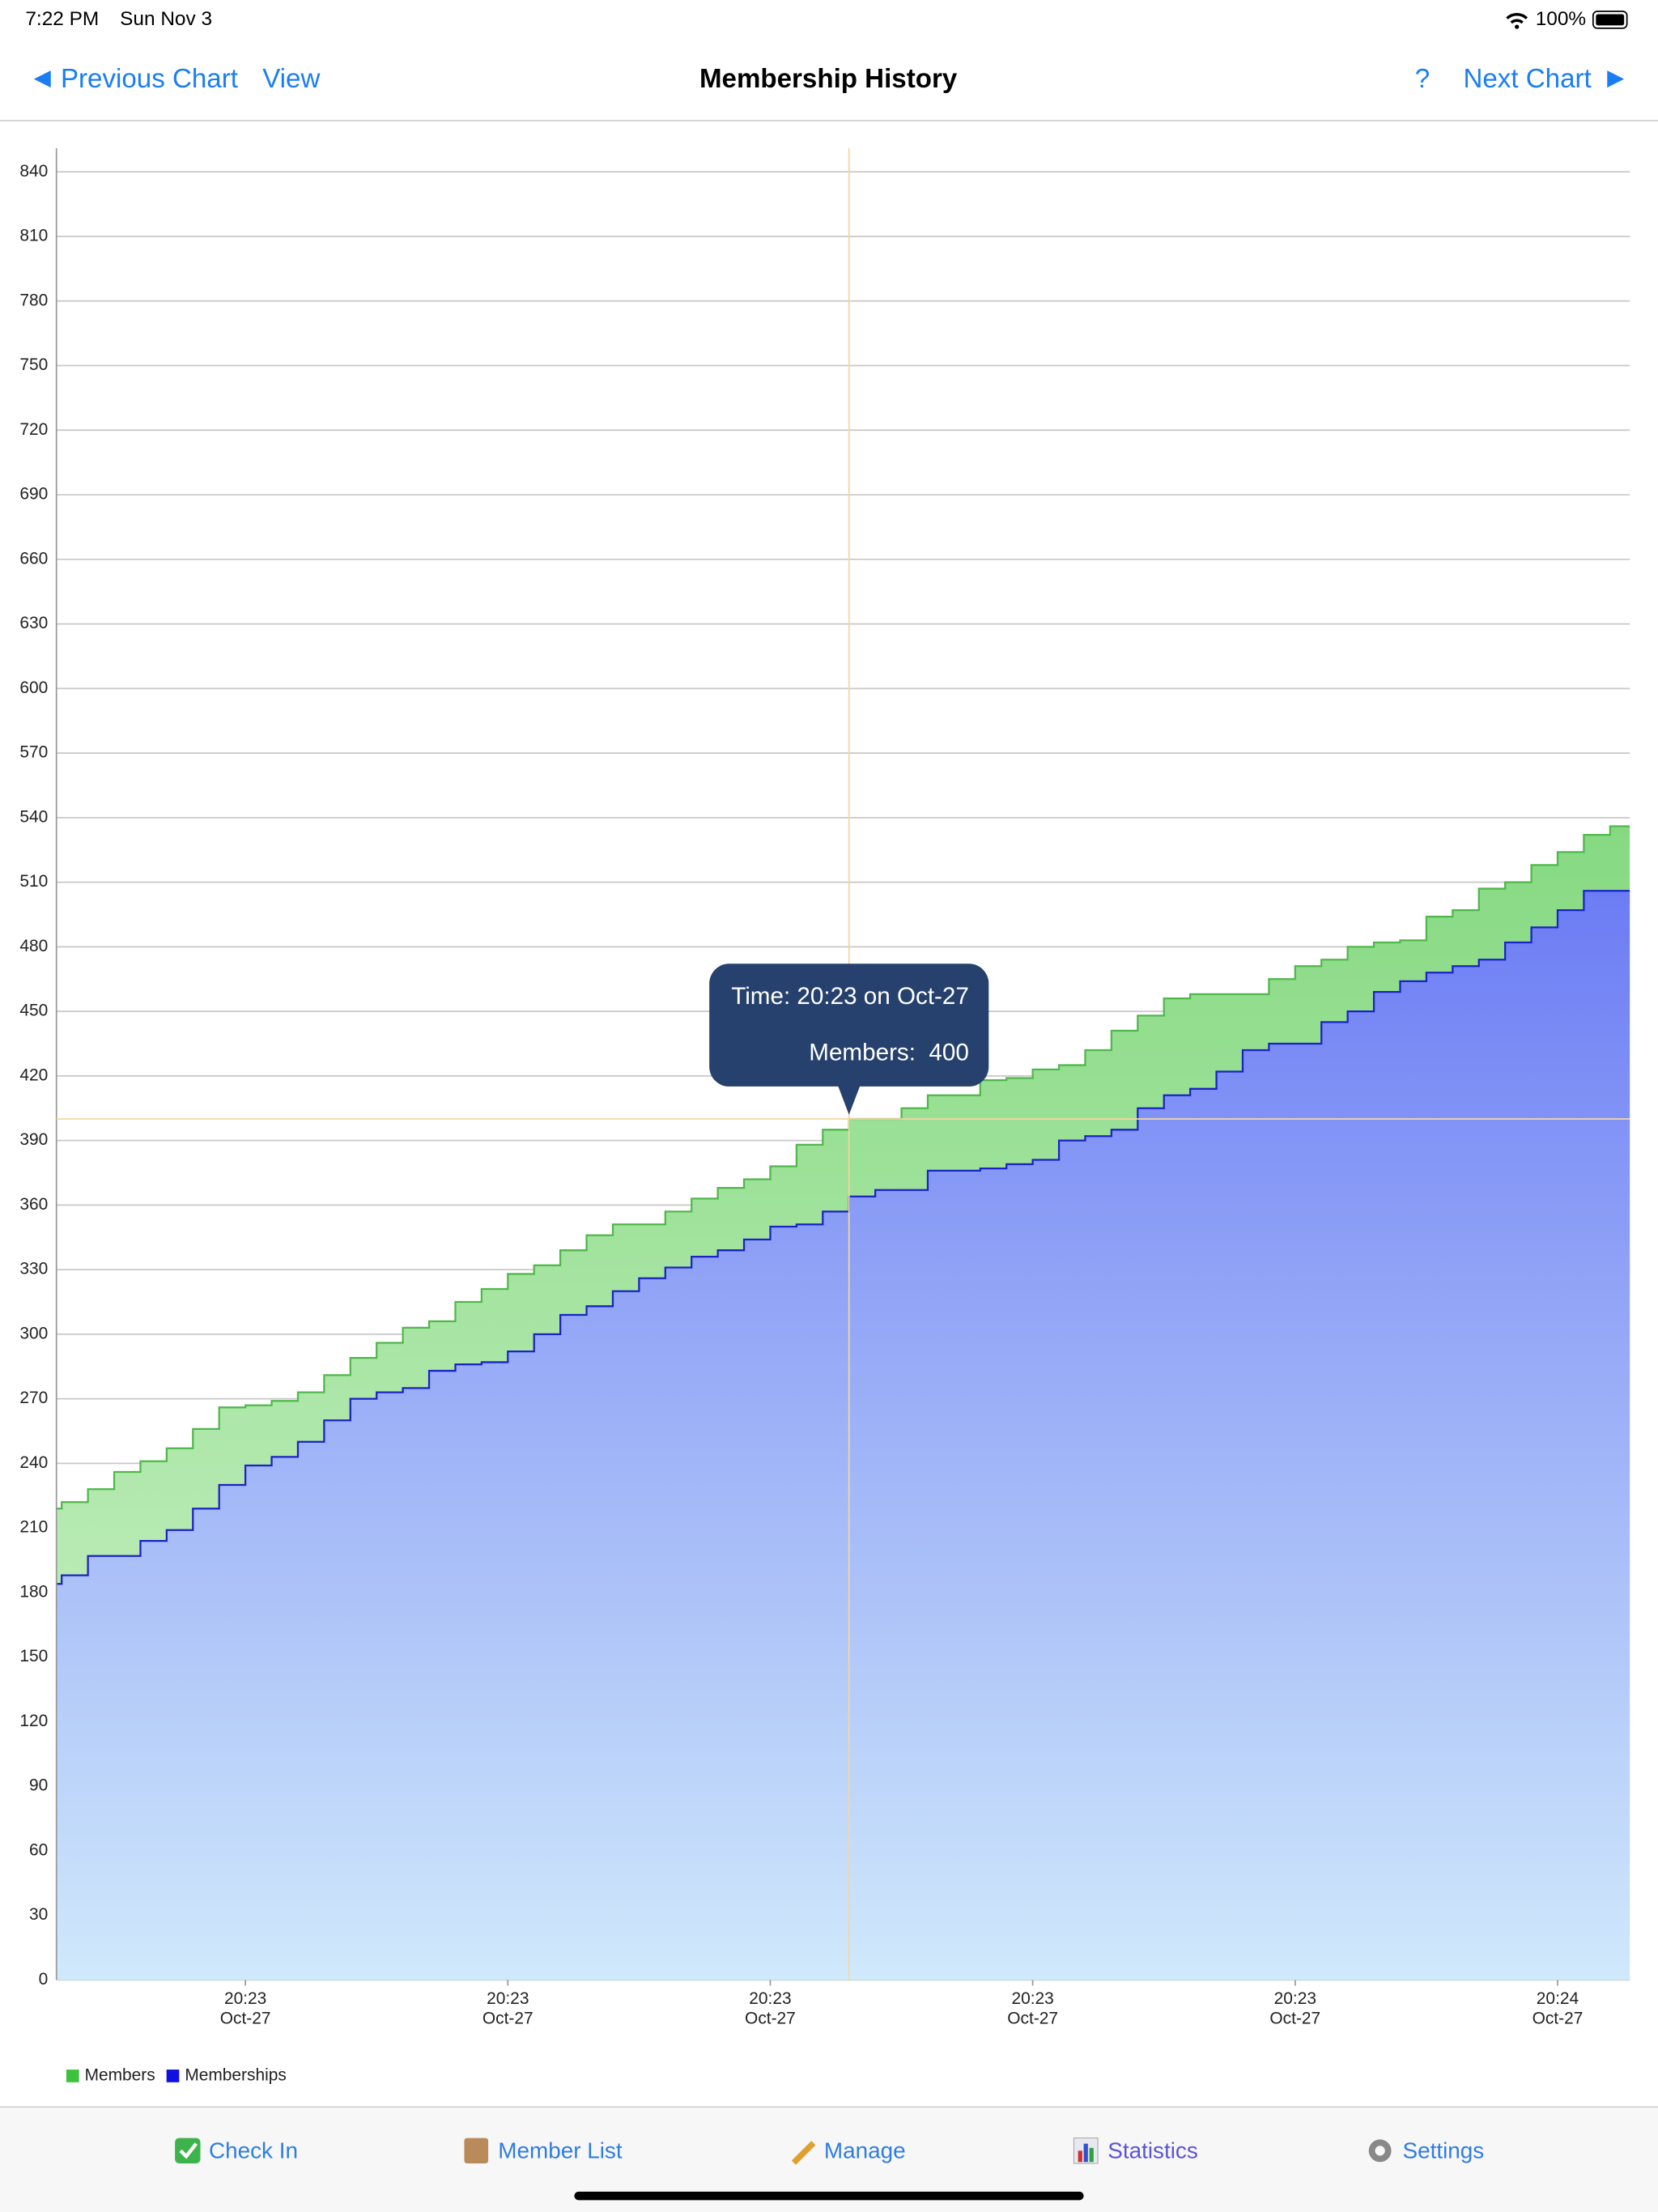  Describe the element at coordinates (33, 172) in the screenshot. I see `y-tick-label: 840` at that location.